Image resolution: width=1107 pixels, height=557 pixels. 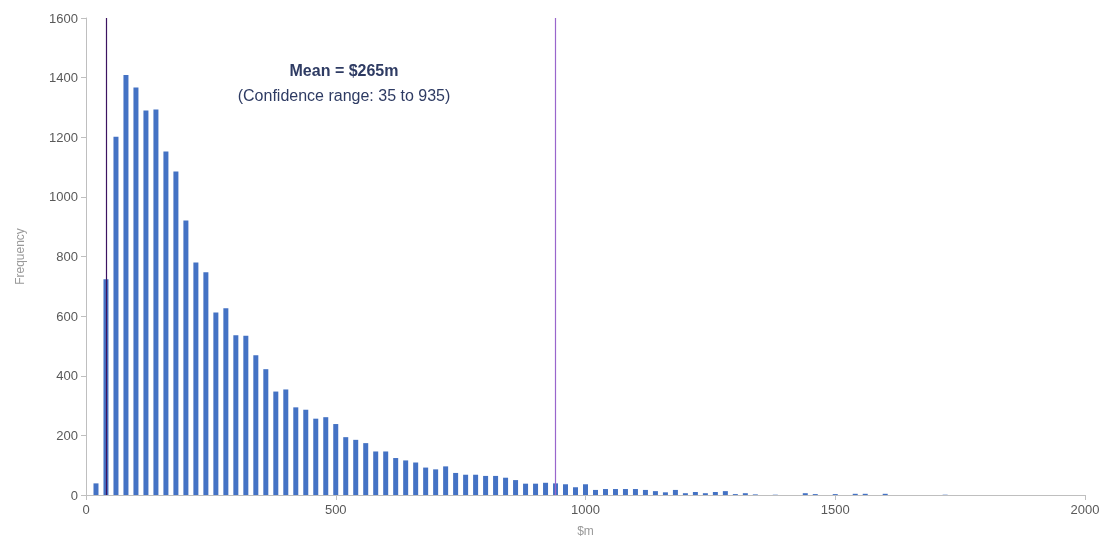 What do you see at coordinates (20, 256) in the screenshot?
I see `y-axis-title: Frequency` at bounding box center [20, 256].